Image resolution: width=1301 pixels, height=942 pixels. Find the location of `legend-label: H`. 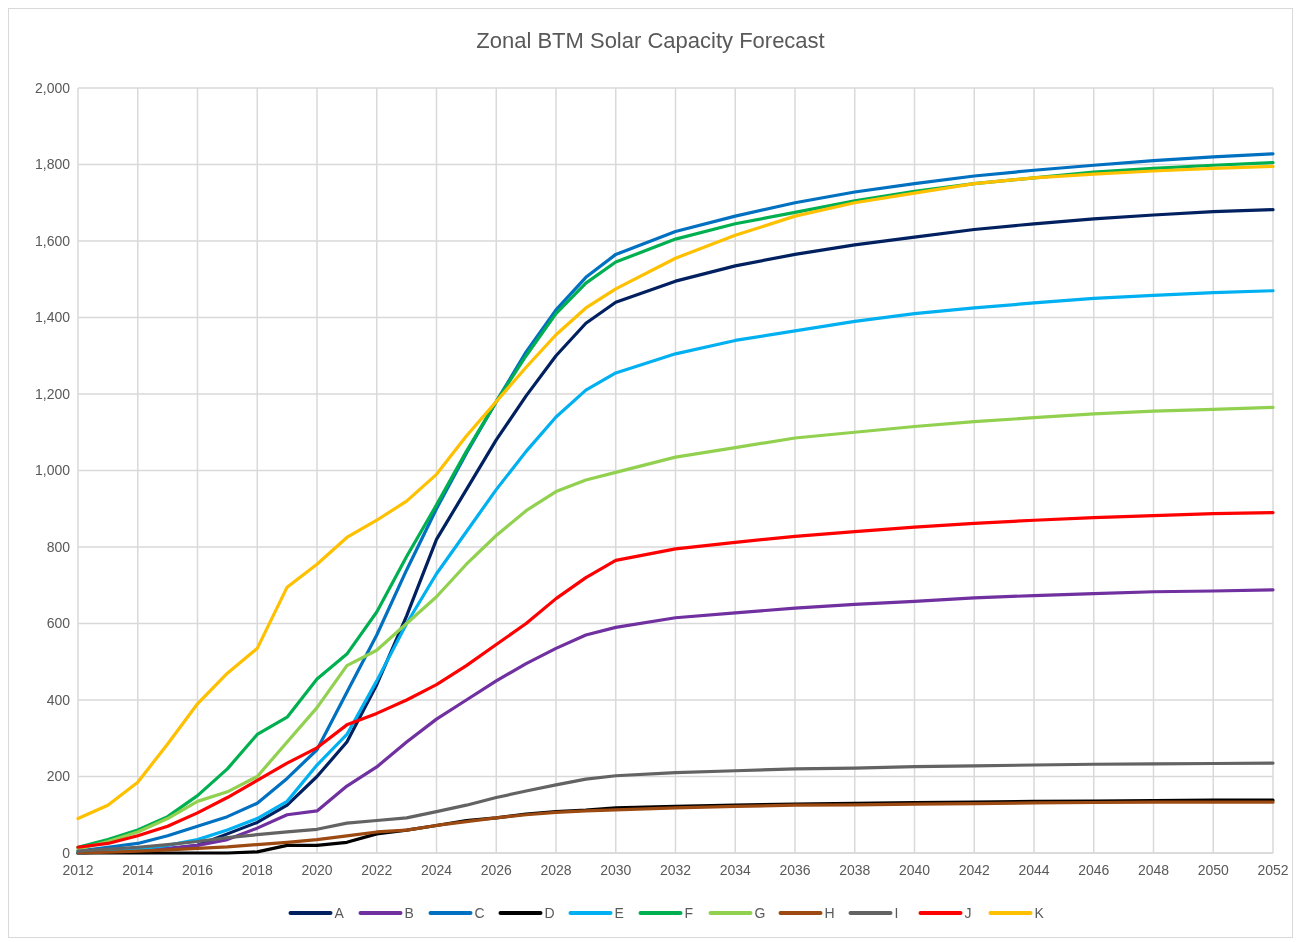

legend-label: H is located at coordinates (829, 912).